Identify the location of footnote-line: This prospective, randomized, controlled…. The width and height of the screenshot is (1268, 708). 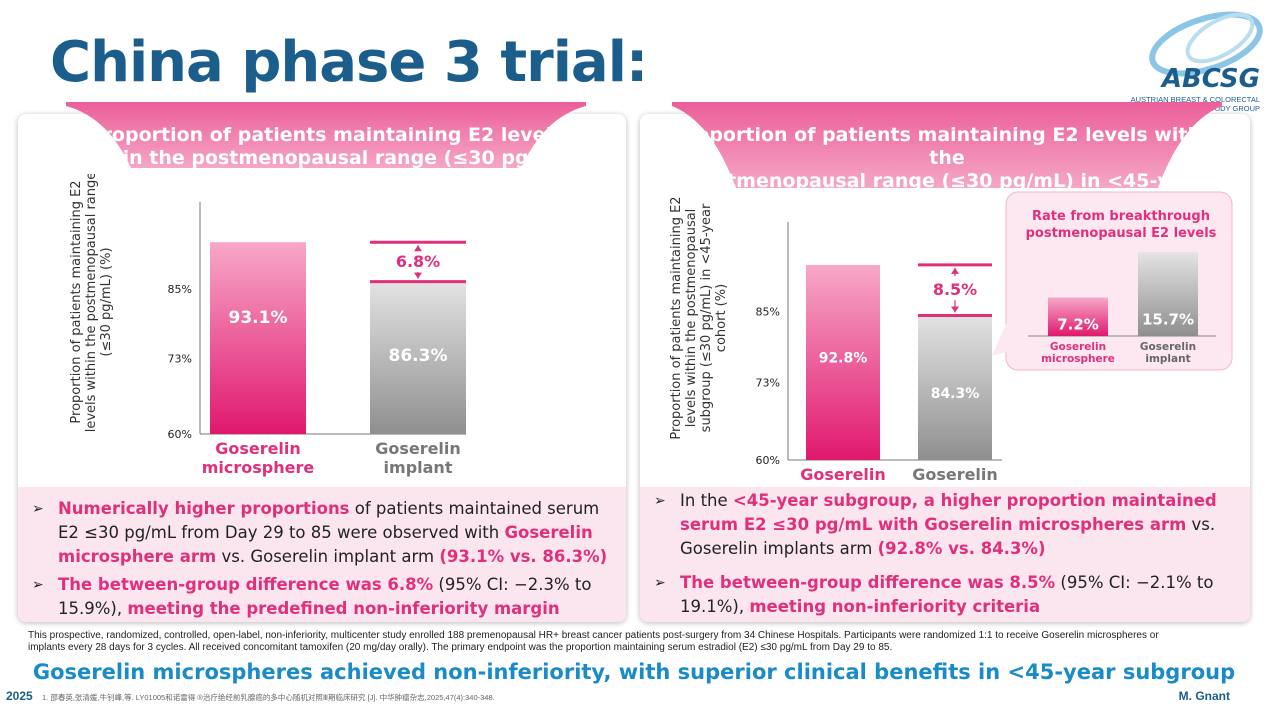
(593, 635).